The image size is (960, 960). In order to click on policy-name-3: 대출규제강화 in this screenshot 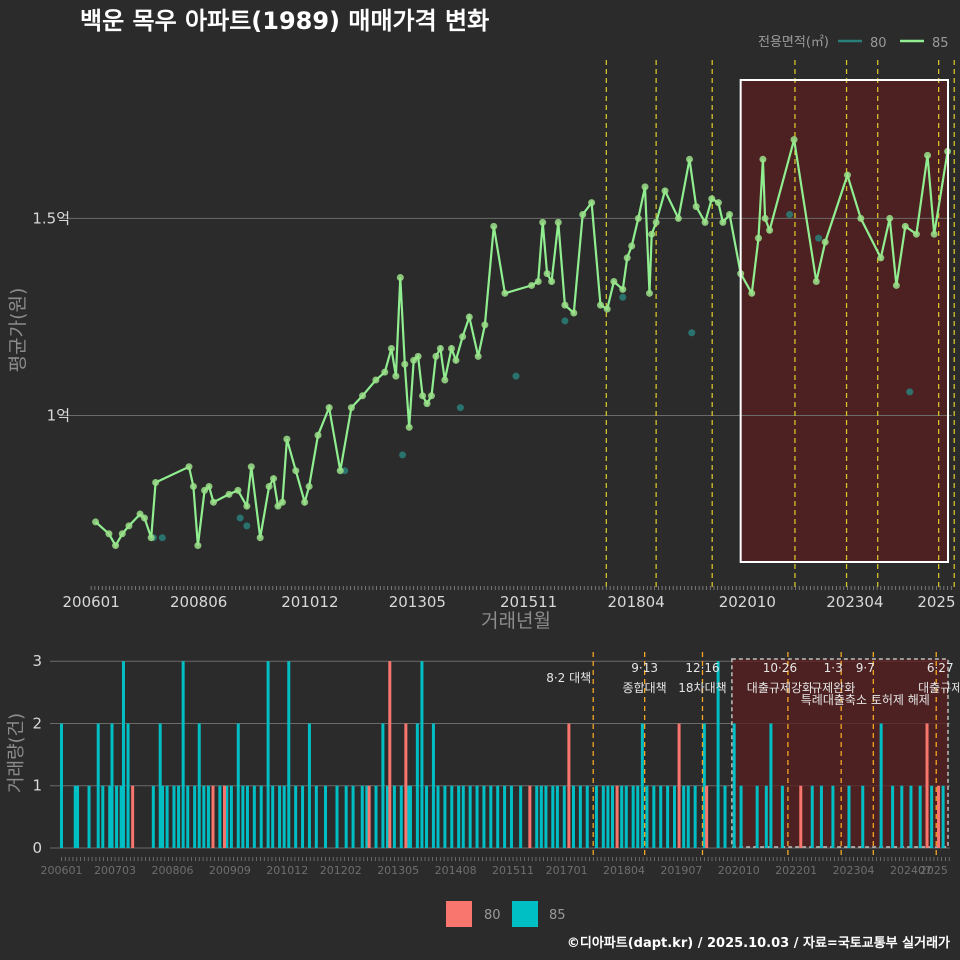, I will do `click(780, 688)`.